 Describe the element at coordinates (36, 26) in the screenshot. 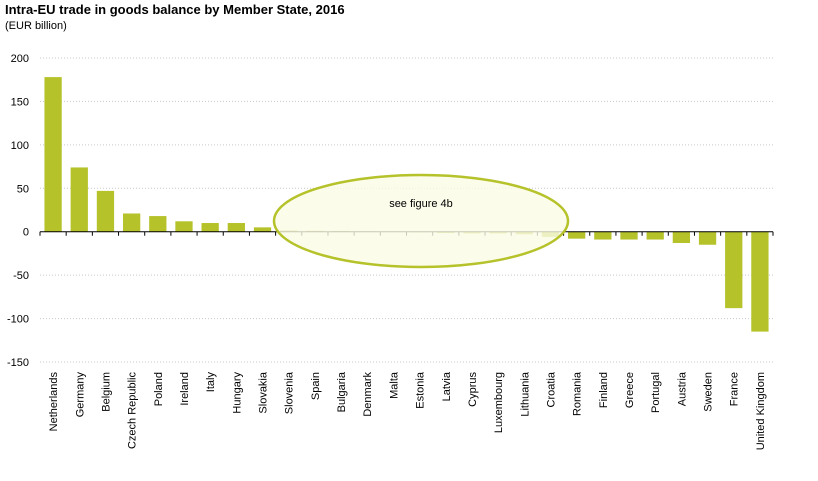

I see `chart-subtitle: (EUR billion)` at that location.